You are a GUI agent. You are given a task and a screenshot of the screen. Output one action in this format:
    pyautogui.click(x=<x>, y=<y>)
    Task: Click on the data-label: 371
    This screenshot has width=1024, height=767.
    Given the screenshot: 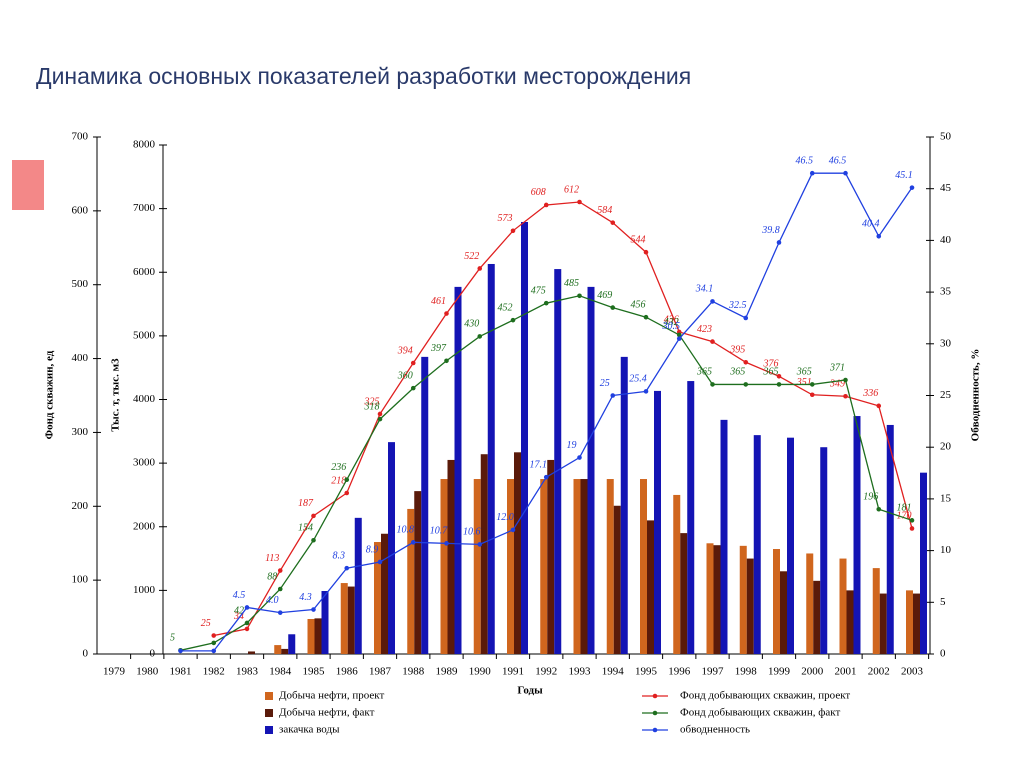 What is the action you would take?
    pyautogui.click(x=837, y=367)
    